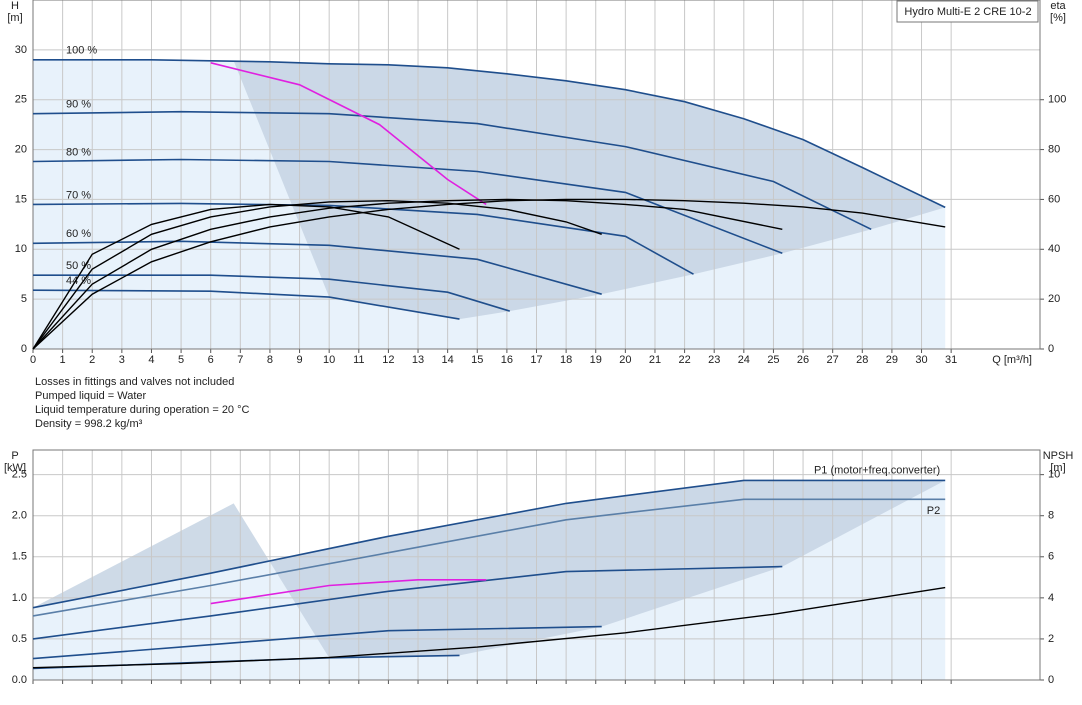 This screenshot has width=1082, height=705. I want to click on note: Density = 998.2 kg/m³, so click(89, 424).